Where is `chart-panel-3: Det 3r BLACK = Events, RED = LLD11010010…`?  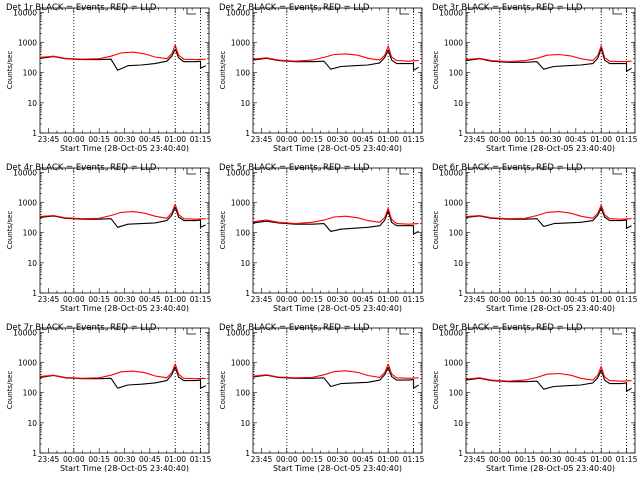 chart-panel-3: Det 3r BLACK = Events, RED = LLD11010010… is located at coordinates (535, 78).